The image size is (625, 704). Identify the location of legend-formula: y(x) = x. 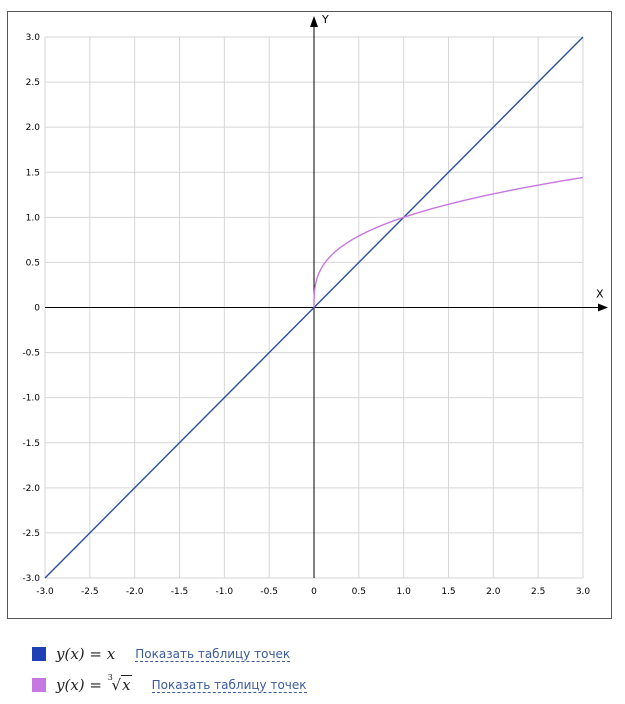
(86, 654).